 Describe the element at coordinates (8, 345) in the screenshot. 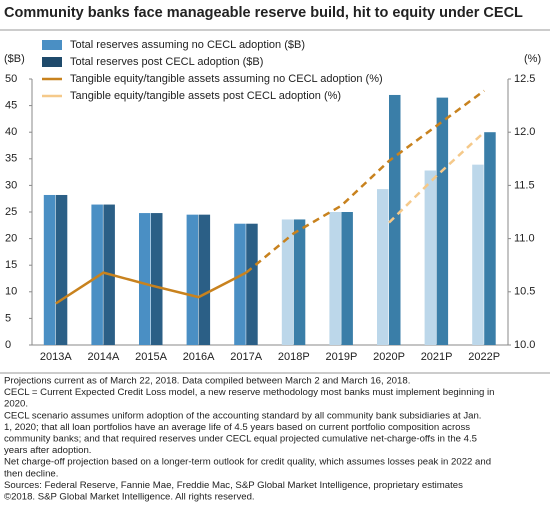

I see `y-tick-label: 0` at that location.